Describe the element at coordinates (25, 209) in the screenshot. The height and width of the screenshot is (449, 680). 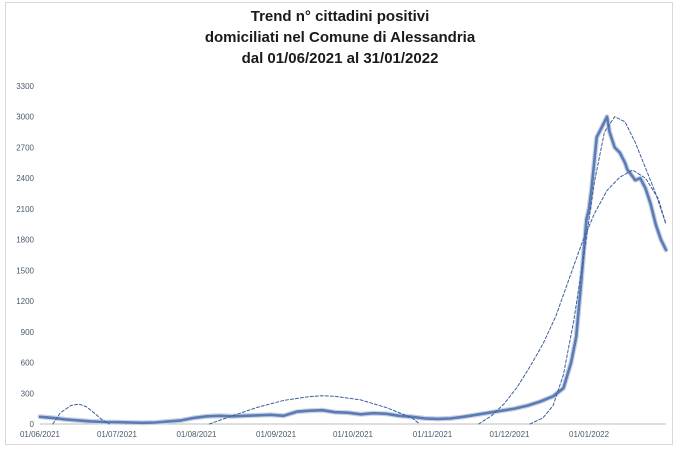
I see `y-tick-label: 2100` at that location.